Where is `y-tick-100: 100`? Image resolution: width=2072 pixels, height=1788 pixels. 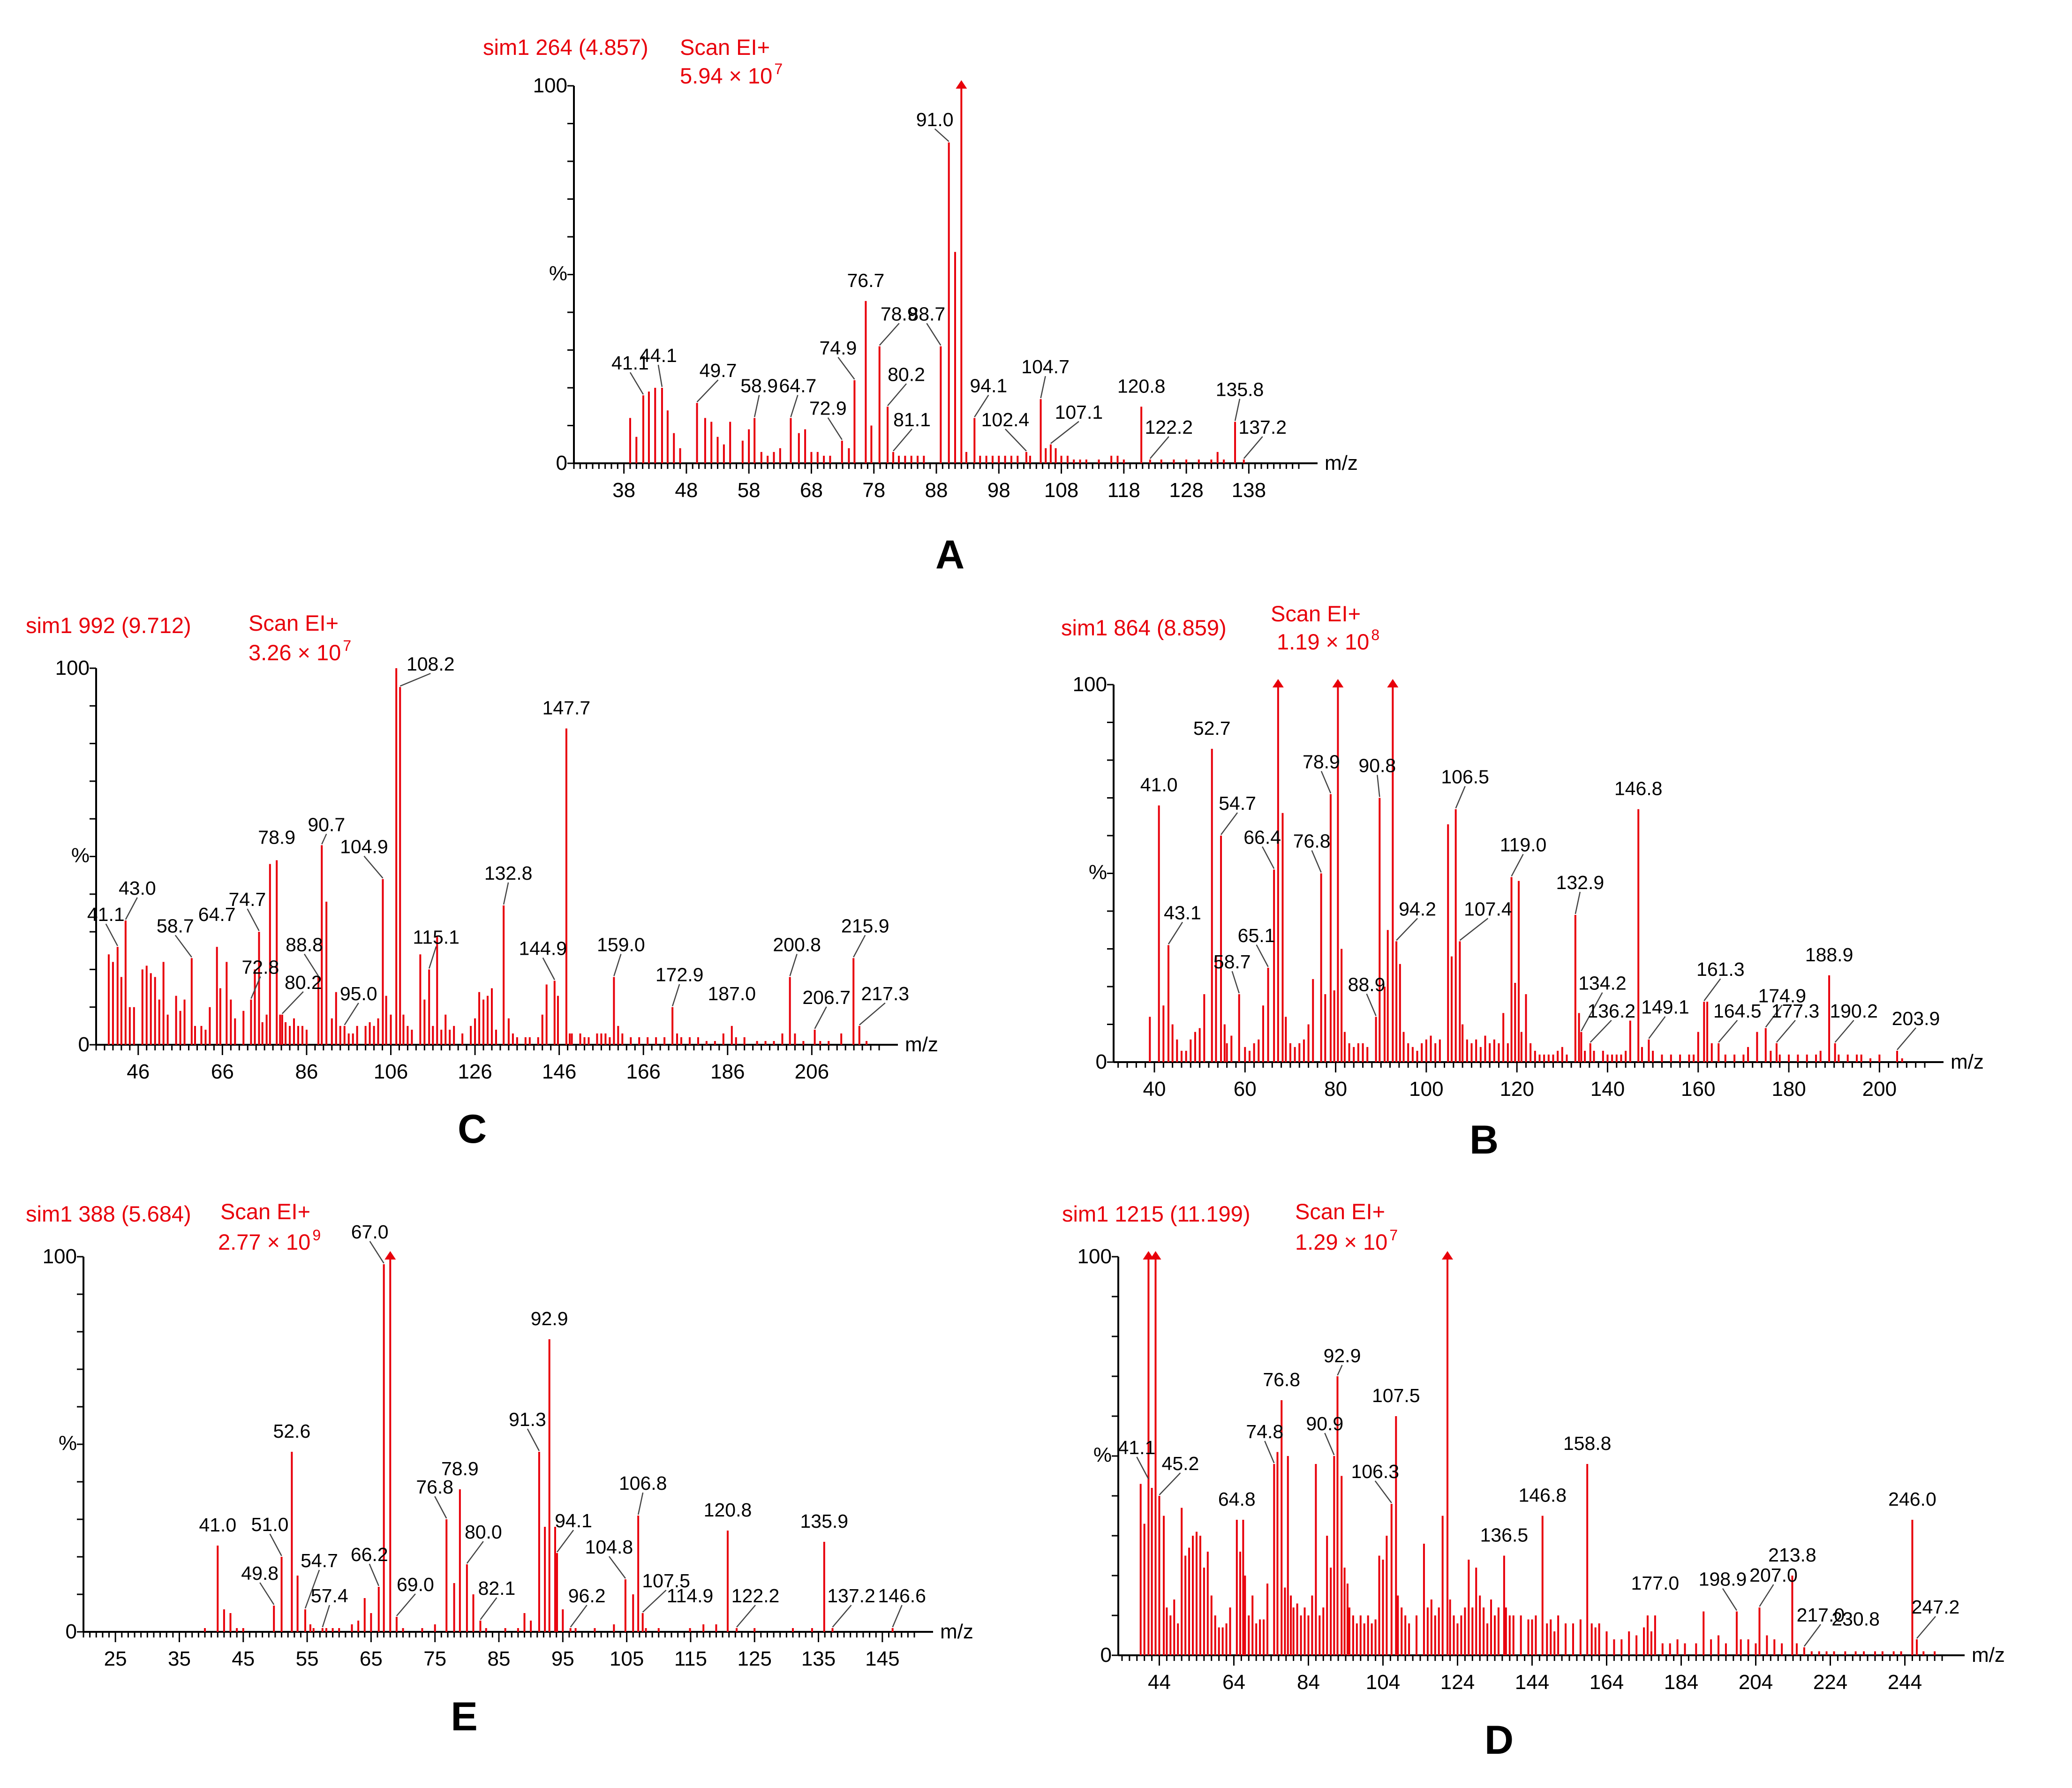 y-tick-100: 100 is located at coordinates (60, 1256).